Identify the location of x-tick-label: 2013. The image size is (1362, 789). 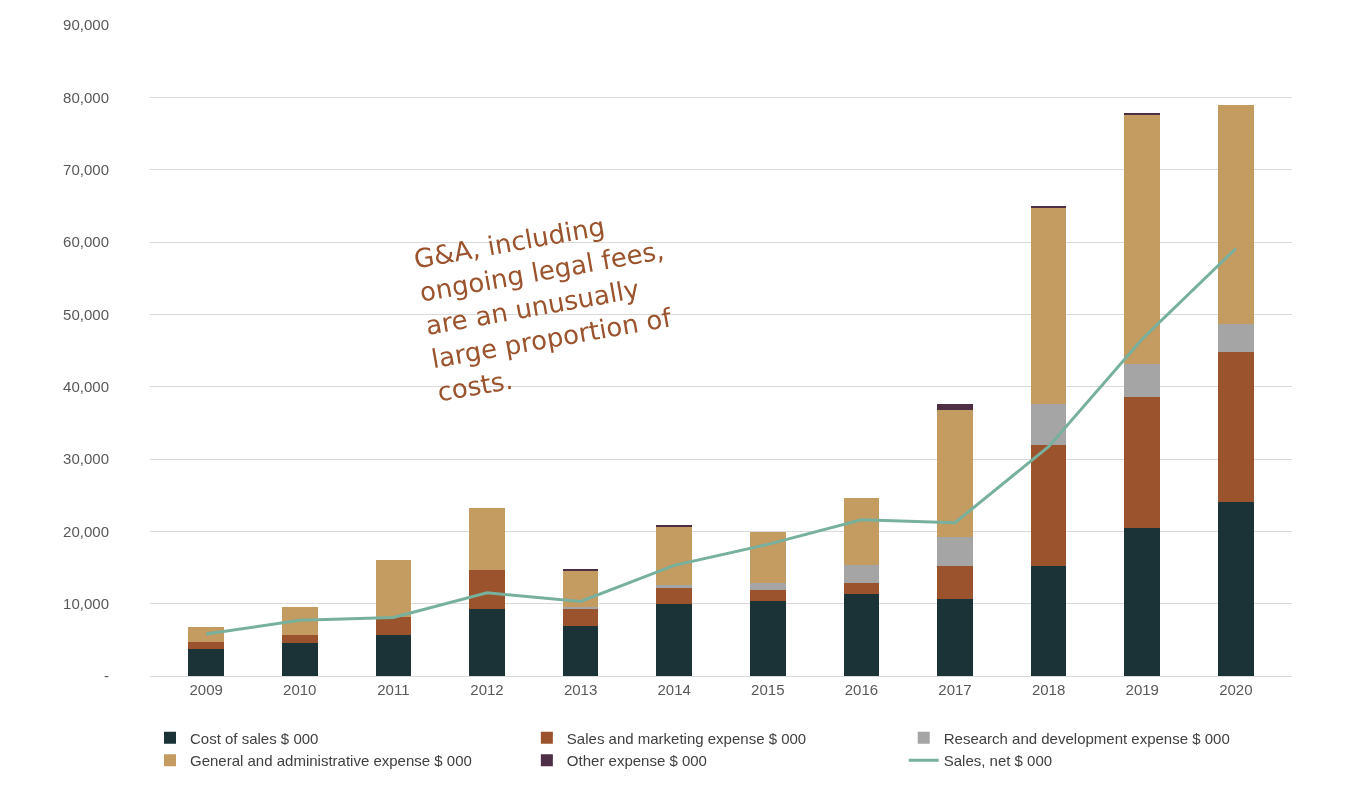
(580, 689).